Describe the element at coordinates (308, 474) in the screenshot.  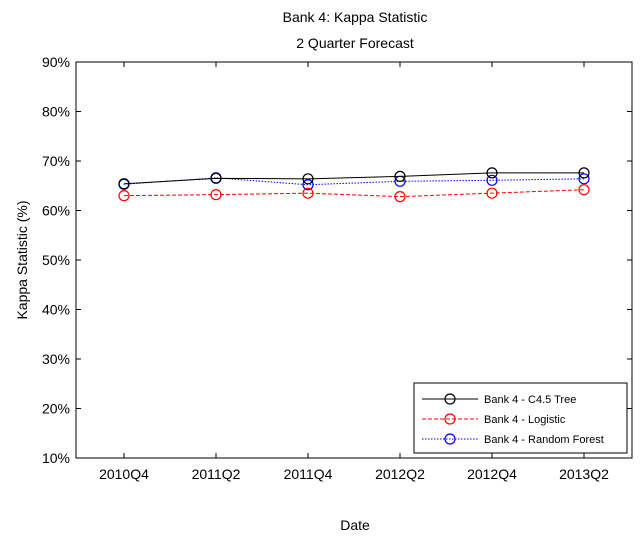
I see `x-tick-label: 2011Q4` at that location.